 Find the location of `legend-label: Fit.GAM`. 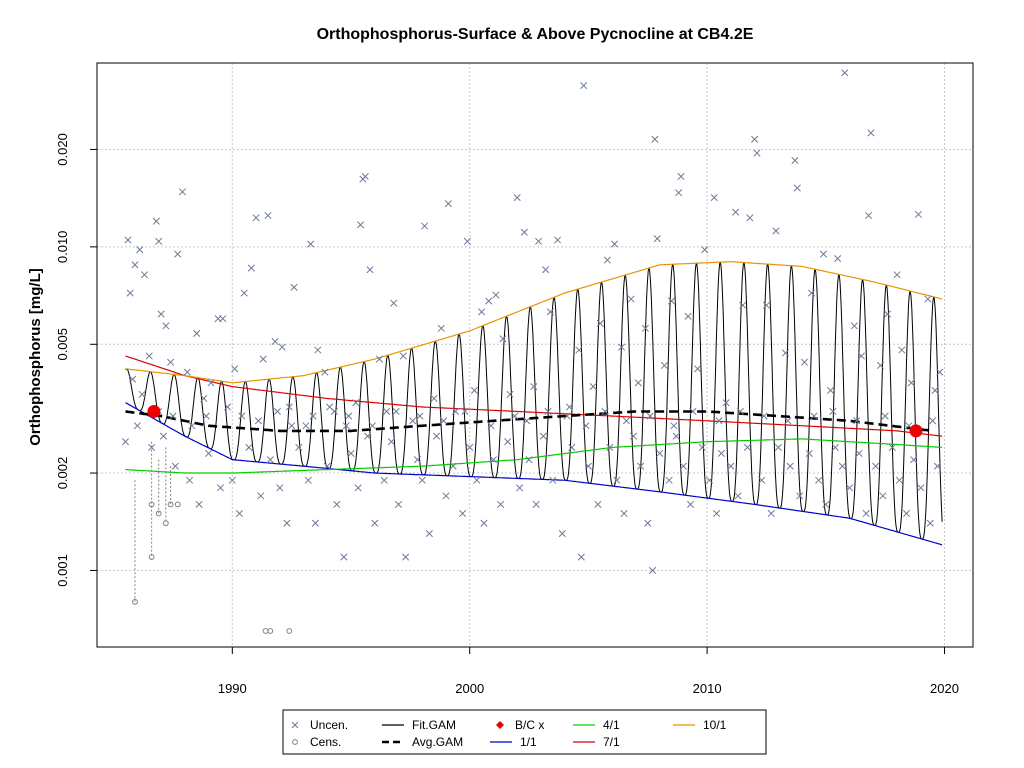

legend-label: Fit.GAM is located at coordinates (434, 725).